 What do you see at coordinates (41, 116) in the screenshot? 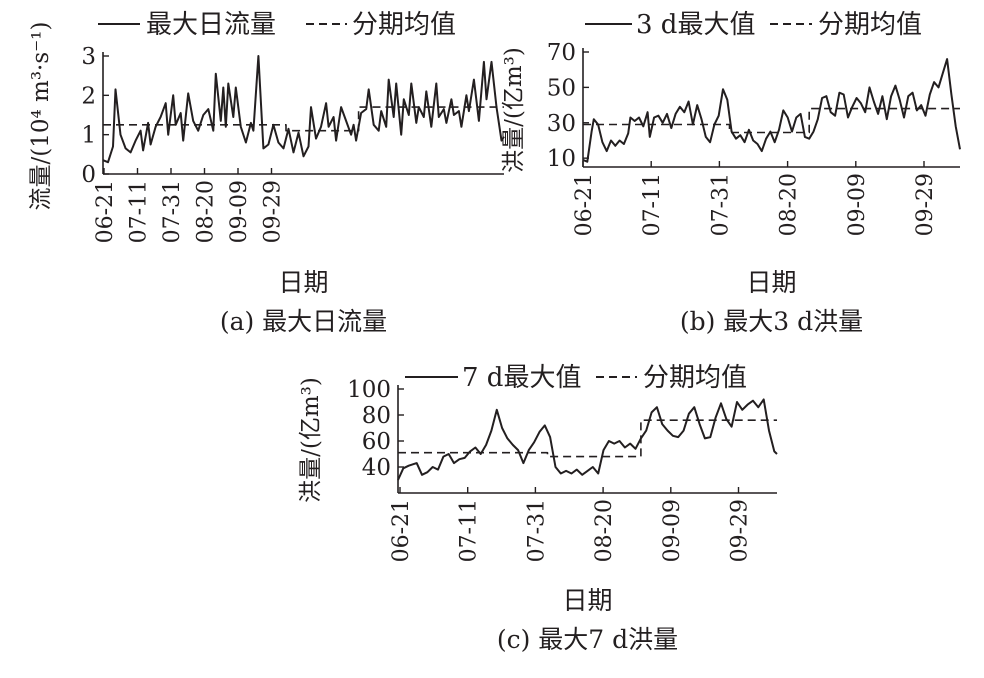
I see `y-axis-label: 流量/(10⁴ m³·s⁻¹)` at bounding box center [41, 116].